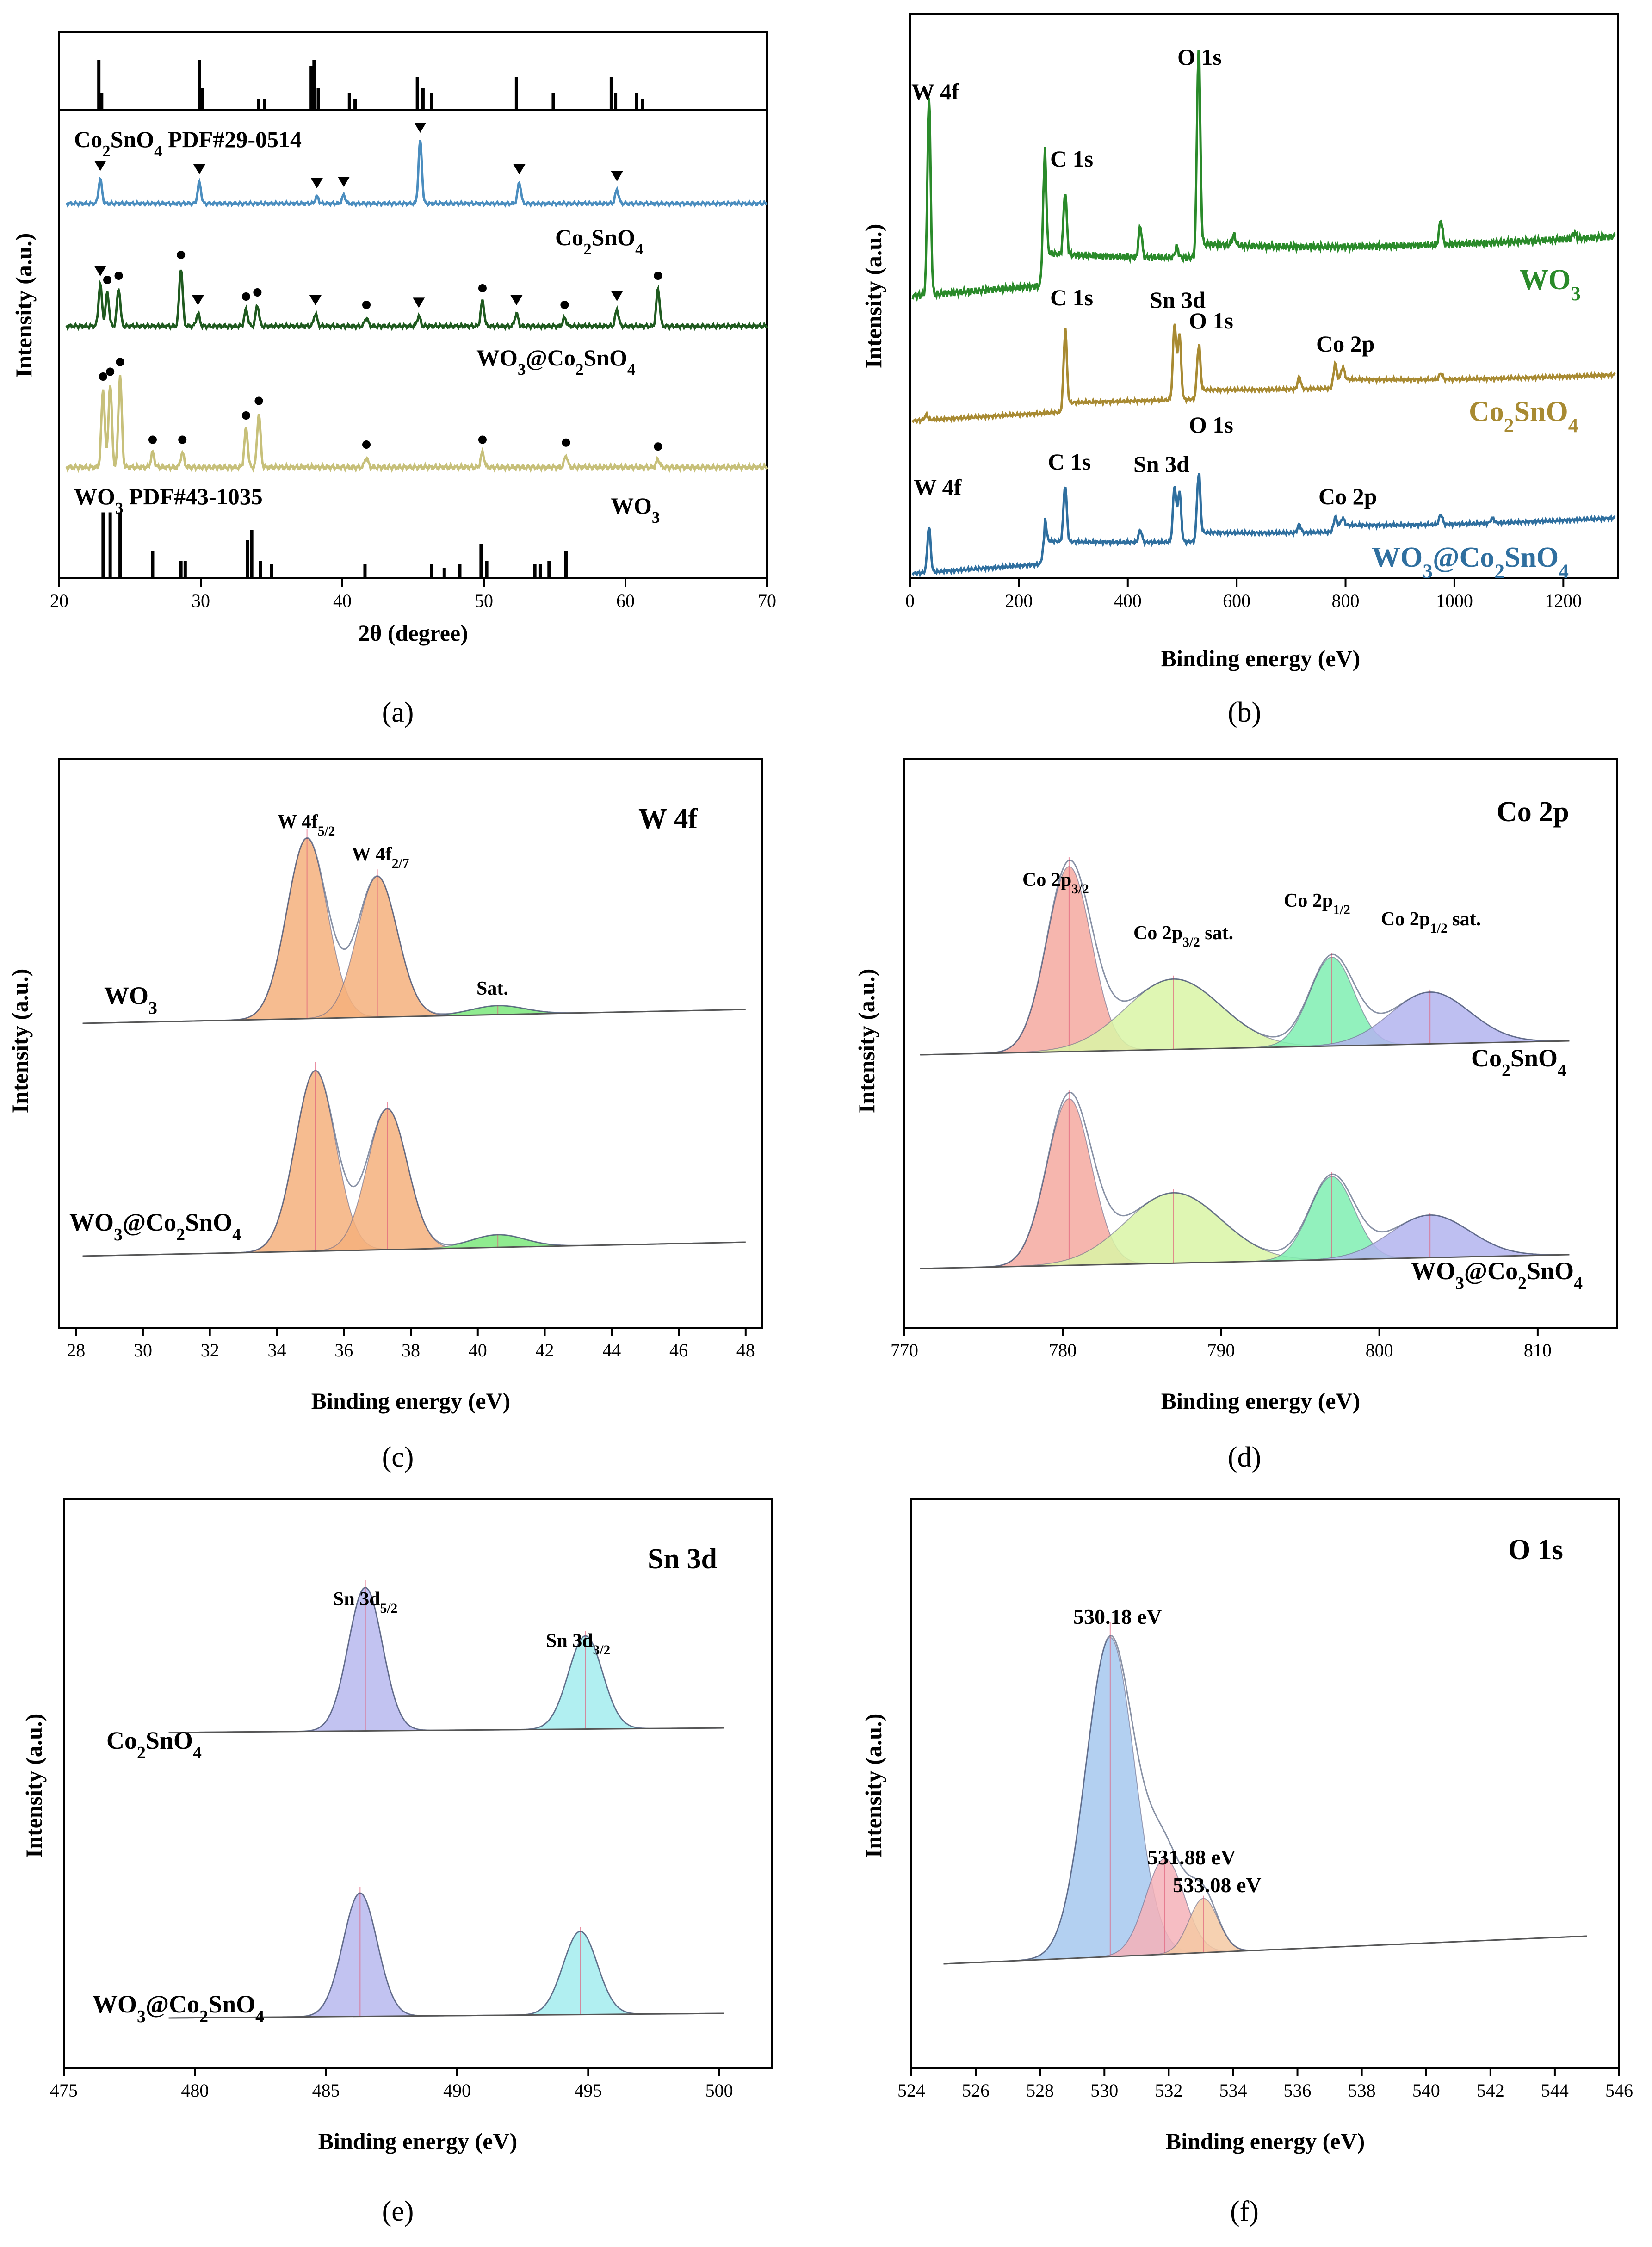 This screenshot has width=1652, height=2247. I want to click on panel-c-tick-label-6: 40, so click(478, 1350).